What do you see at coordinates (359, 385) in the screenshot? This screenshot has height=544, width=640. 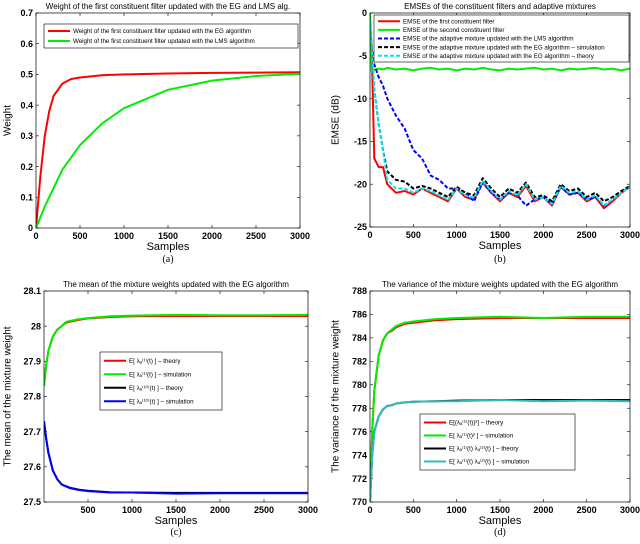 I see `y-tick-label: 780` at bounding box center [359, 385].